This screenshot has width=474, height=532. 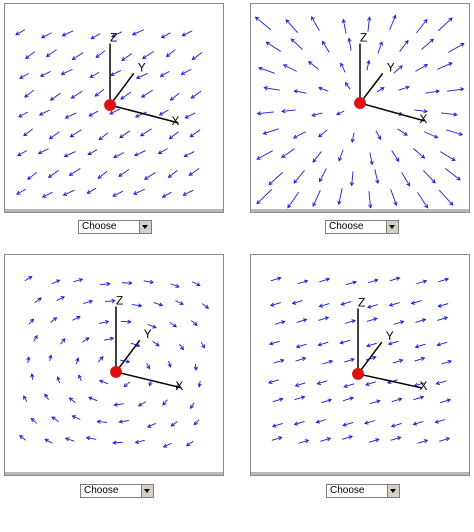 I want to click on field-plot-4: Z Y X, so click(x=360, y=360).